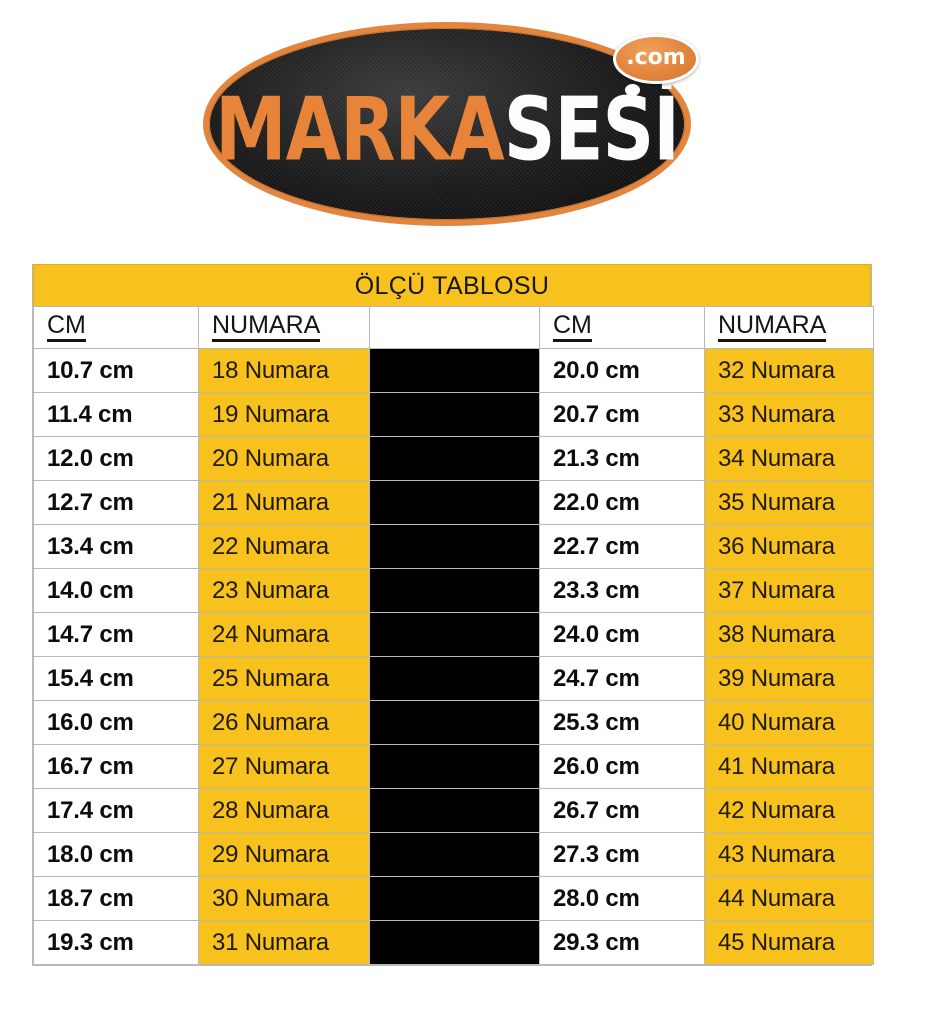 The height and width of the screenshot is (1024, 925). I want to click on table-row: 14.0 cm 23 Numara 23.3 cm 37 Numara, so click(453, 590).